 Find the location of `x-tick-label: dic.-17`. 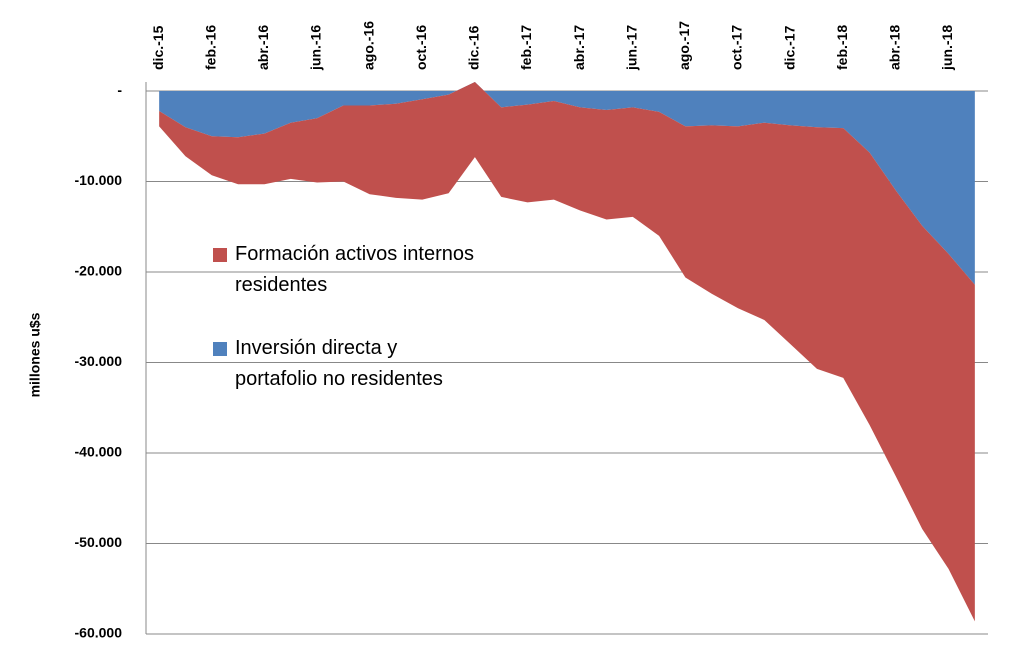

x-tick-label: dic.-17 is located at coordinates (789, 47).